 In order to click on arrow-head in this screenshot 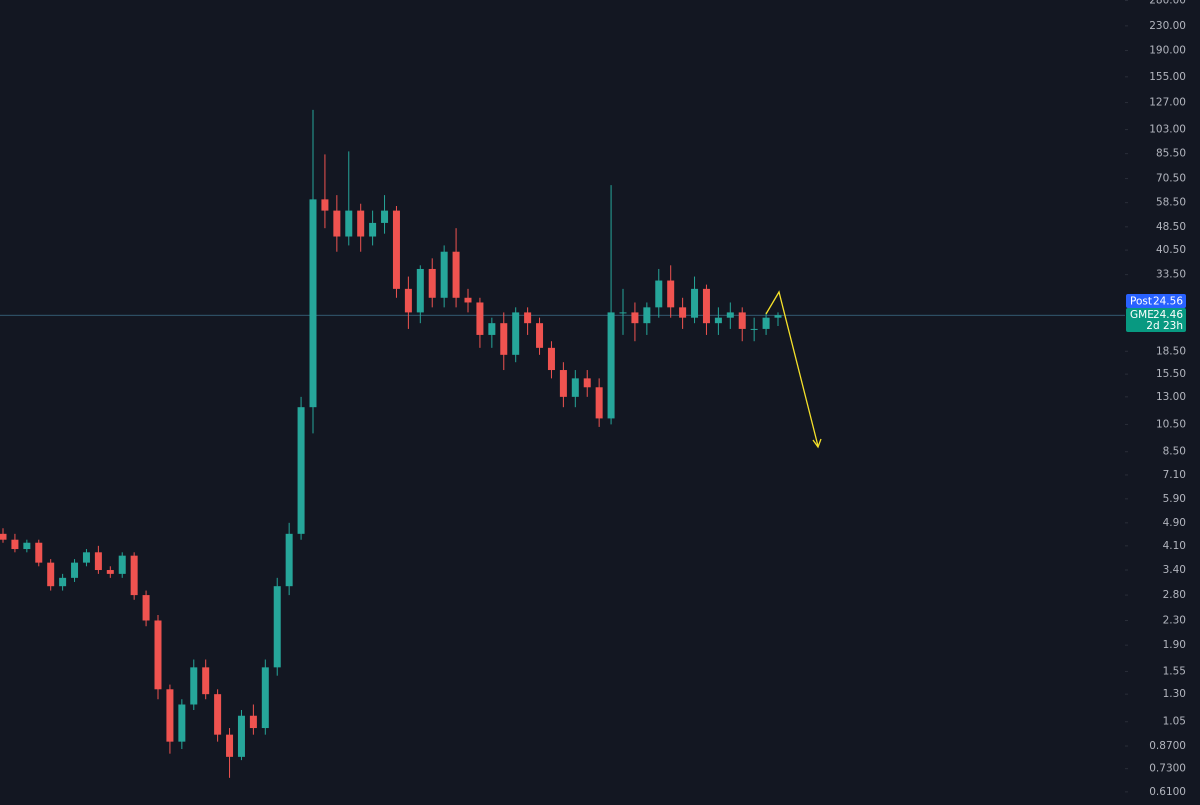, I will do `click(817, 443)`.